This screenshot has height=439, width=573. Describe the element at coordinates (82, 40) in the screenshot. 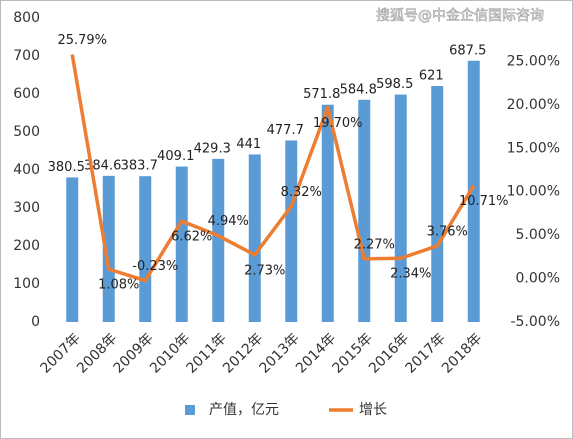

I see `line-value-label: 25.79%` at that location.